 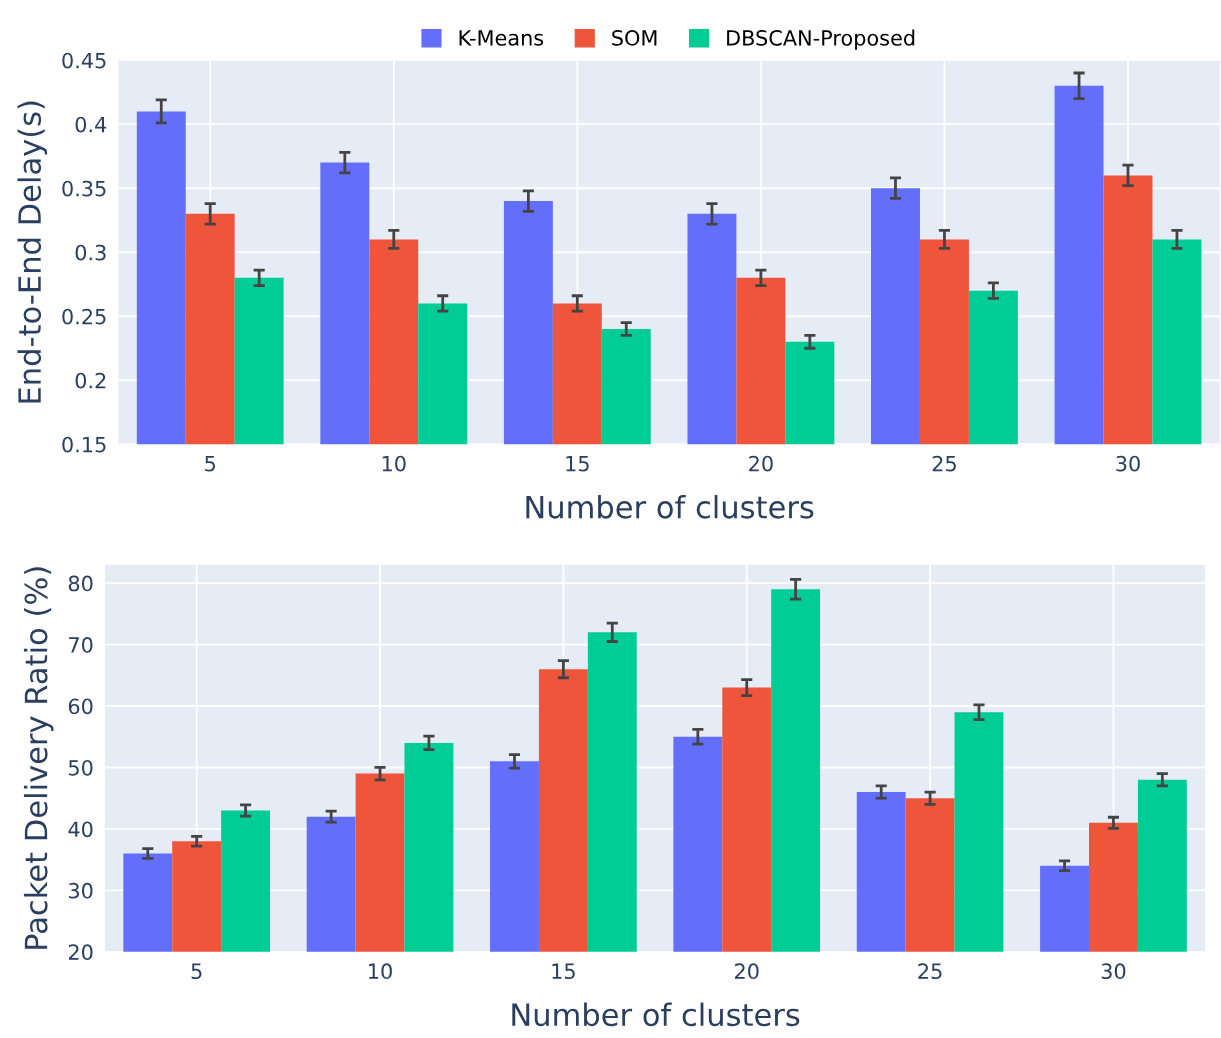 What do you see at coordinates (501, 38) in the screenshot?
I see `legend-label: K-Means` at bounding box center [501, 38].